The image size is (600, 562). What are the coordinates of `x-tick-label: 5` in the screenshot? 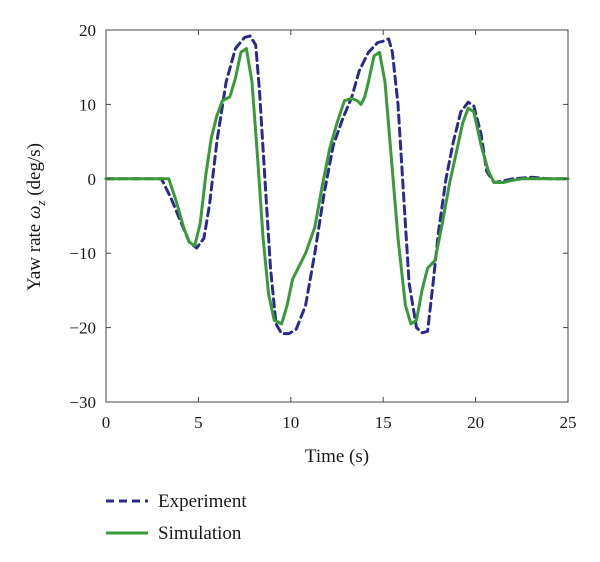 It's located at (198, 422).